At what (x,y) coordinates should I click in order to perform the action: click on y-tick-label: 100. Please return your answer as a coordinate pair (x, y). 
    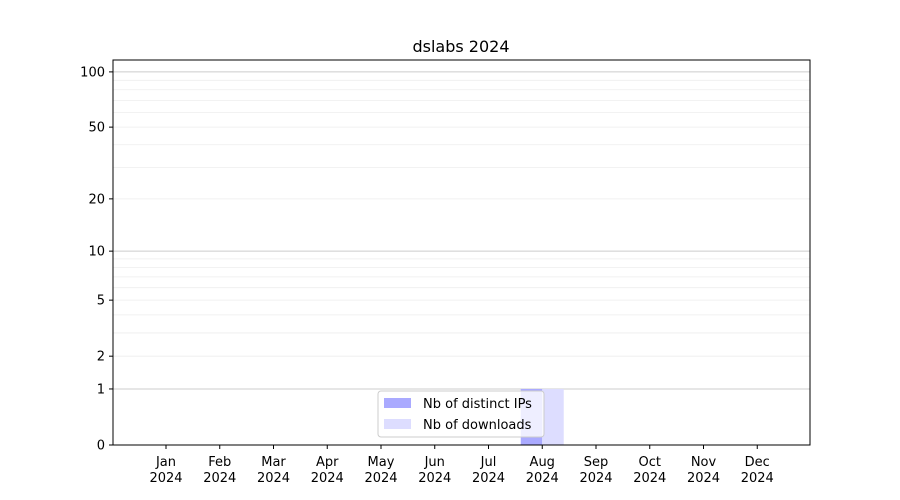
    Looking at the image, I should click on (92, 72).